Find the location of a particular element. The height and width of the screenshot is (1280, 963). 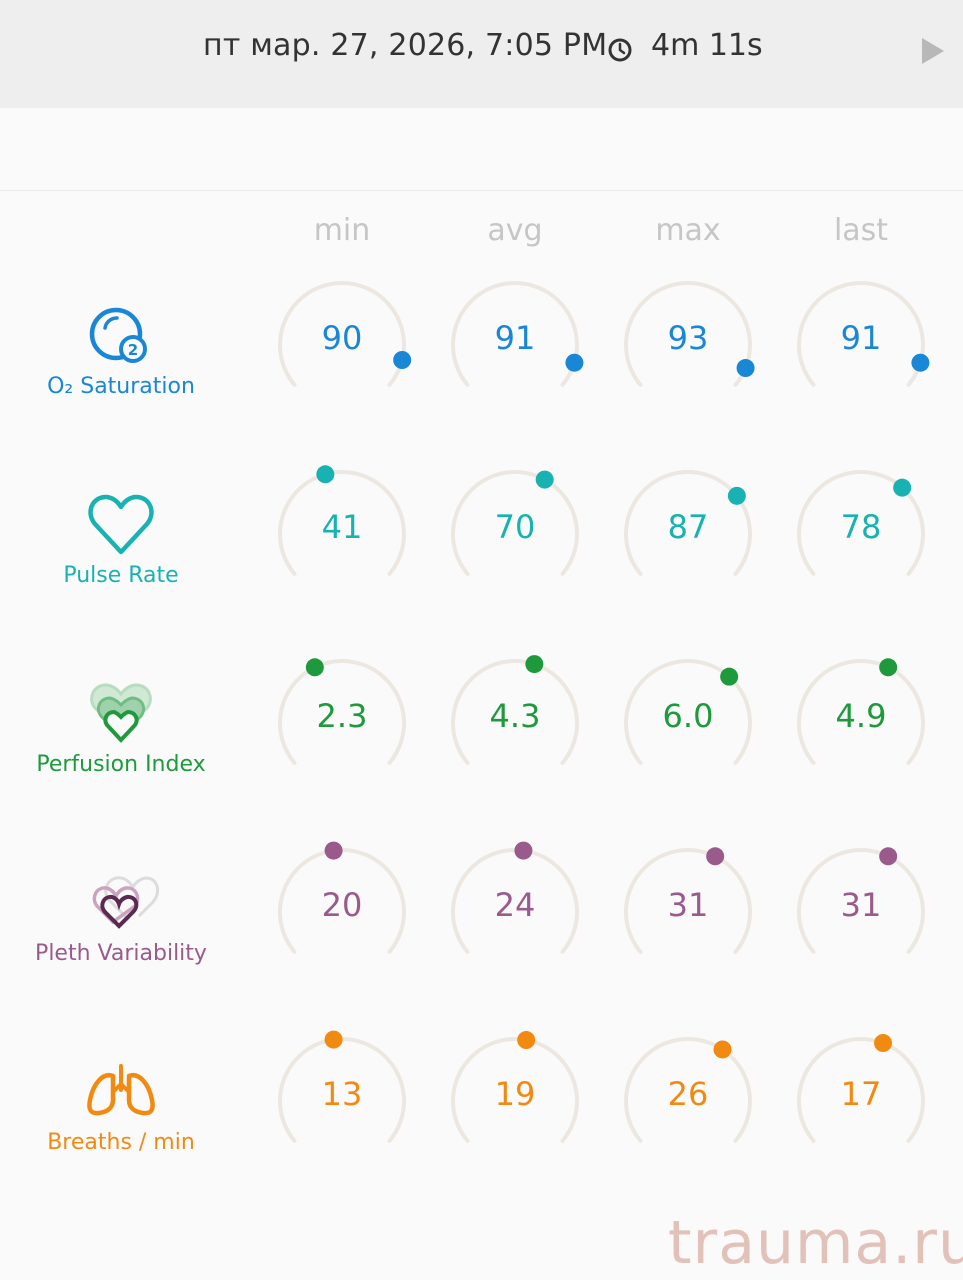

gauge-value: 78 is located at coordinates (861, 527).